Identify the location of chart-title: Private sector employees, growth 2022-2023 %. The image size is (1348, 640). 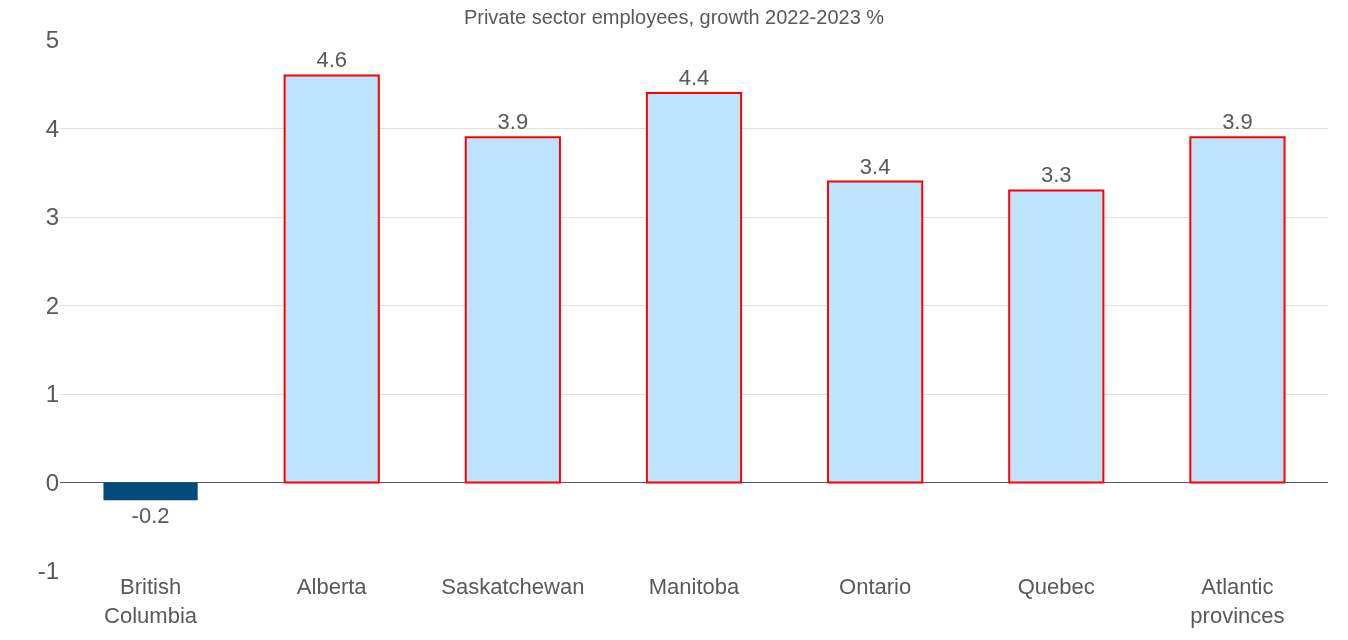
(674, 16).